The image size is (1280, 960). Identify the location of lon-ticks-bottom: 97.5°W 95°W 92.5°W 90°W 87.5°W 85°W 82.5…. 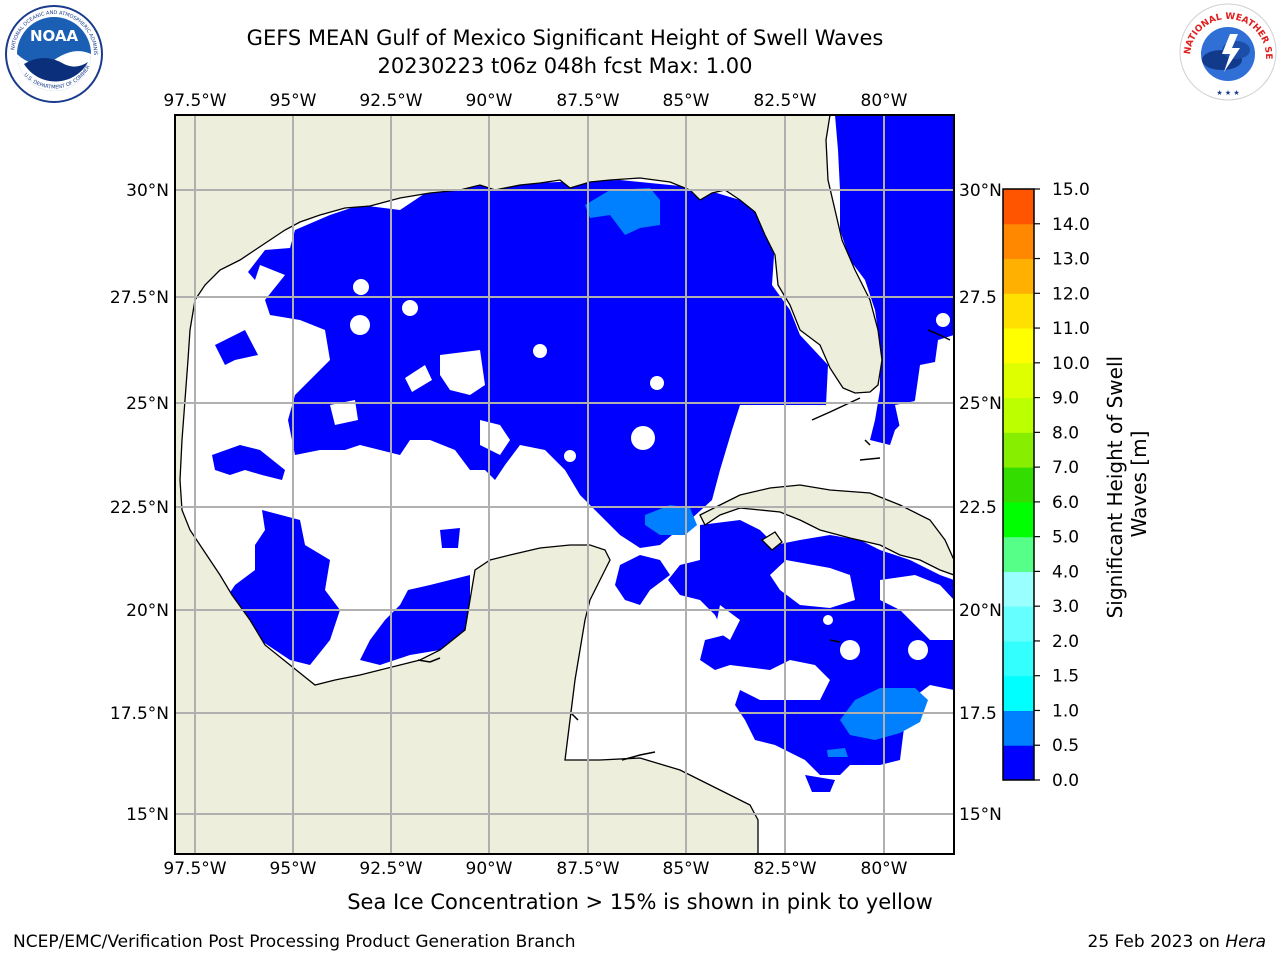
(535, 869).